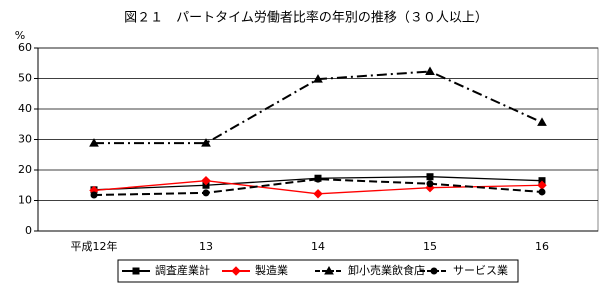 This screenshot has height=302, width=612. What do you see at coordinates (206, 246) in the screenshot?
I see `x-tick-label: 13` at bounding box center [206, 246].